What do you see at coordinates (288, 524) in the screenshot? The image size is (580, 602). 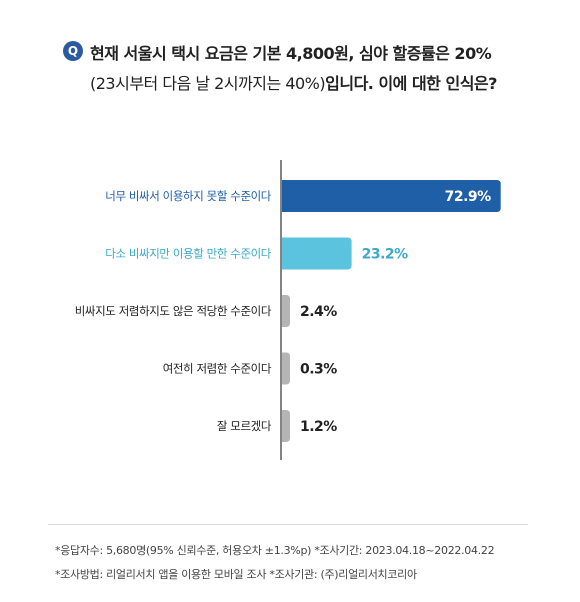 I see `footnote-divider` at bounding box center [288, 524].